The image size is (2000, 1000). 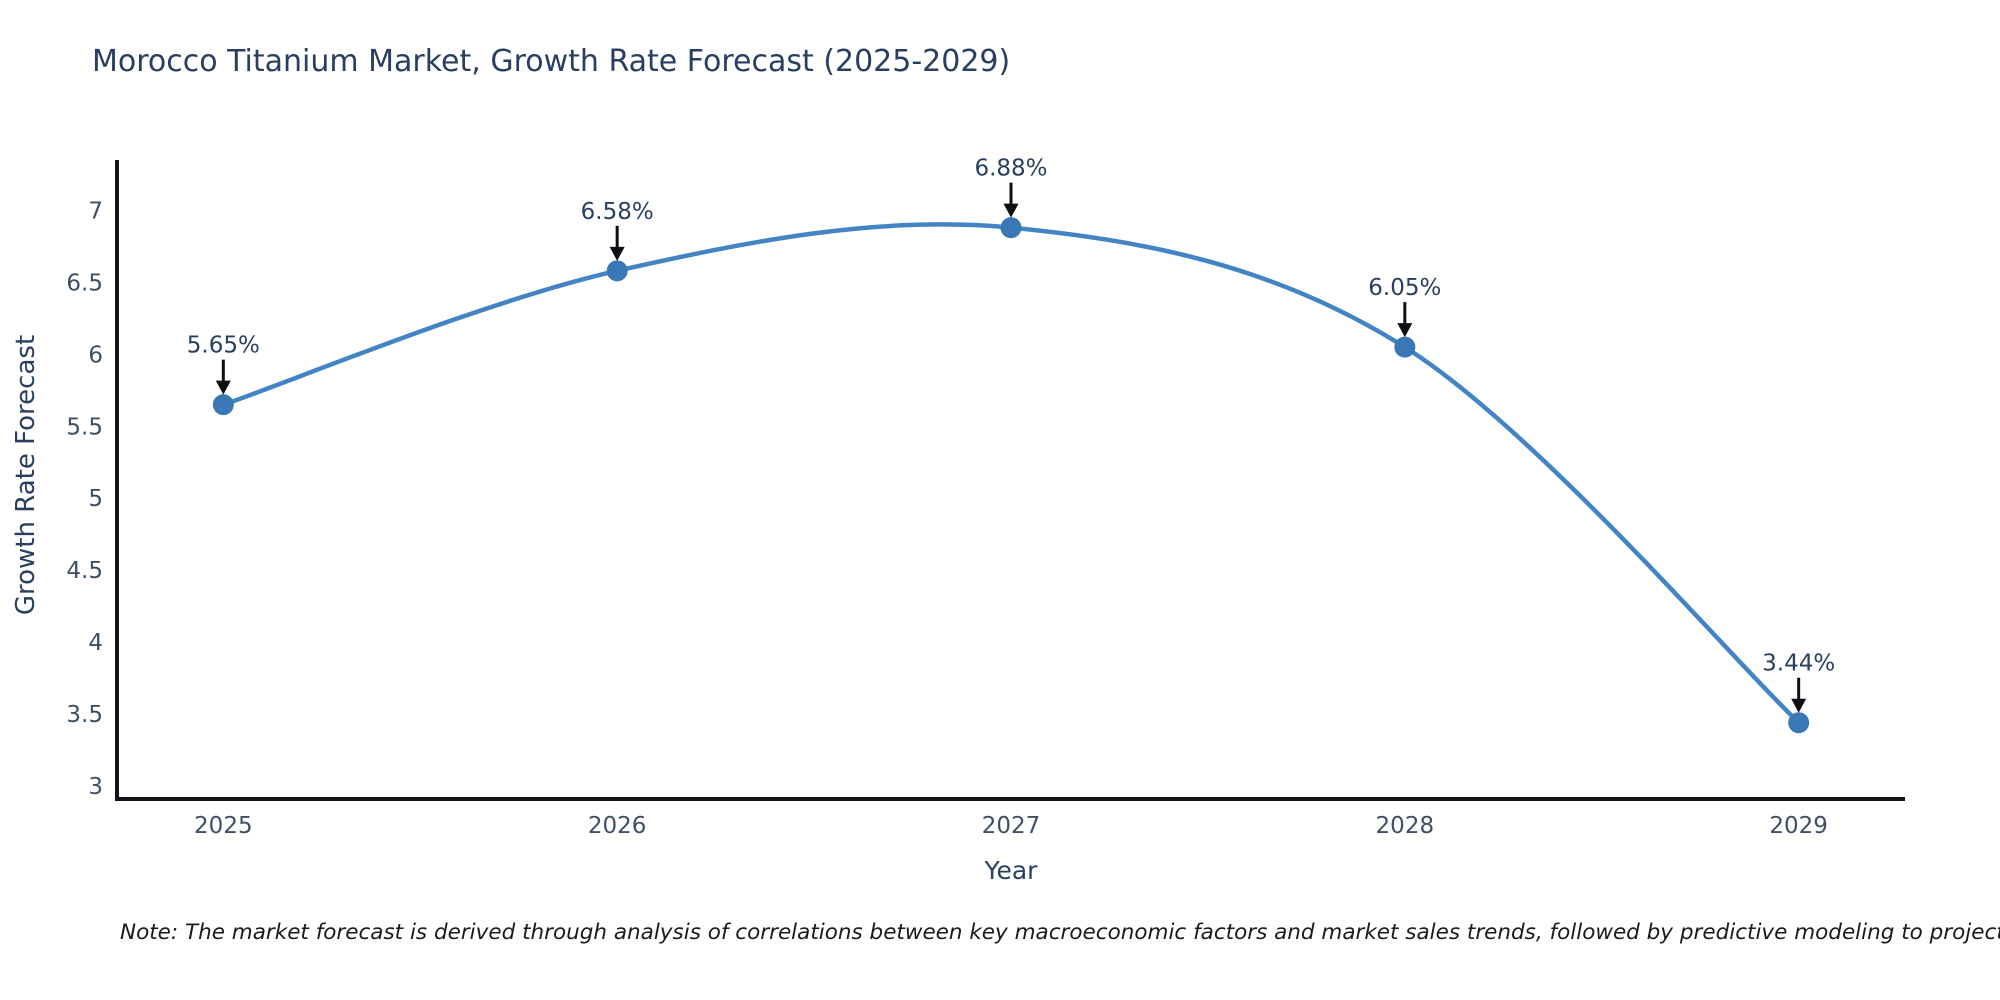 What do you see at coordinates (84, 571) in the screenshot?
I see `y-tick-label: 4.5` at bounding box center [84, 571].